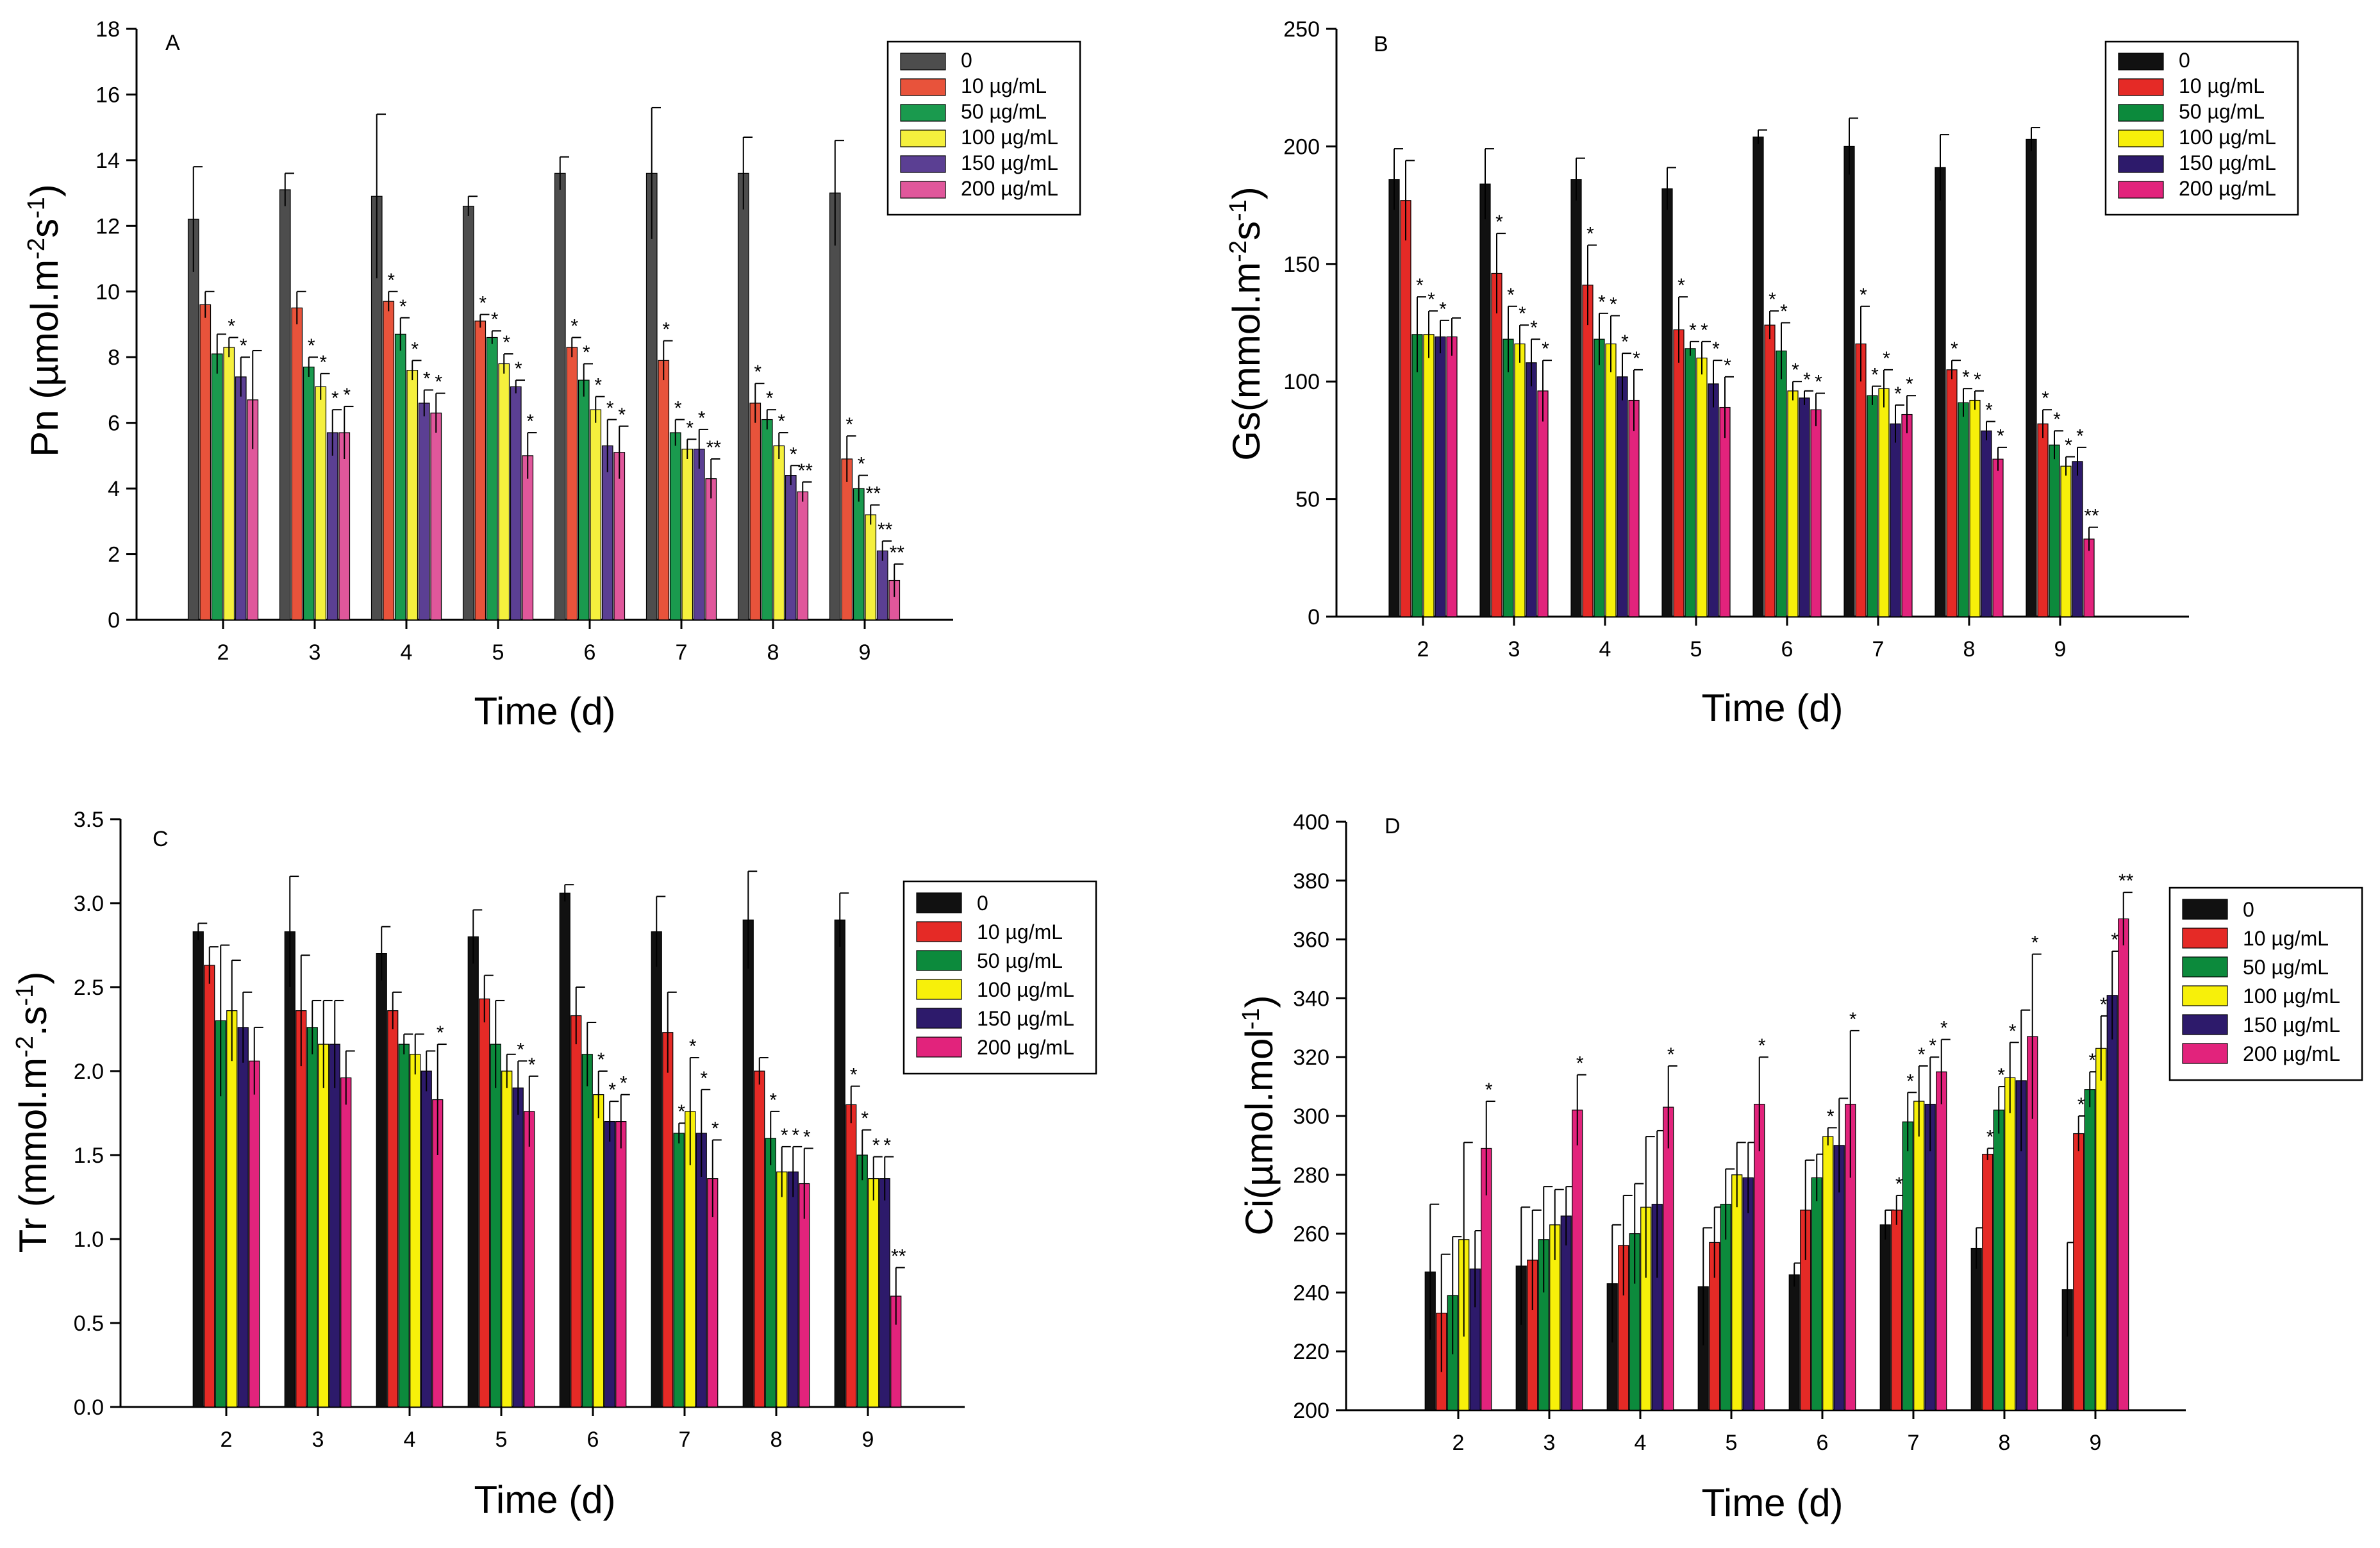  I want to click on x-tick-label: 7, so click(1879, 649).